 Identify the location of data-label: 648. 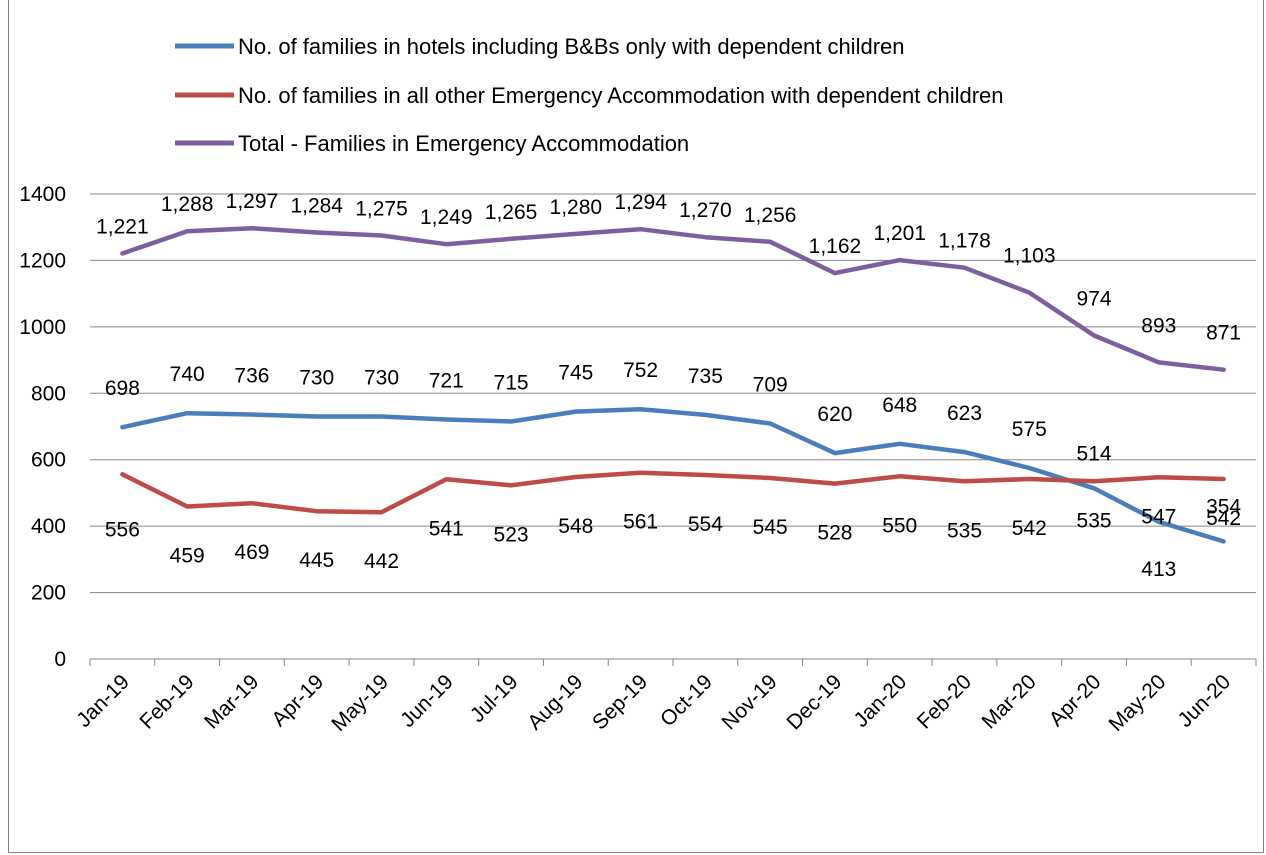
(899, 405).